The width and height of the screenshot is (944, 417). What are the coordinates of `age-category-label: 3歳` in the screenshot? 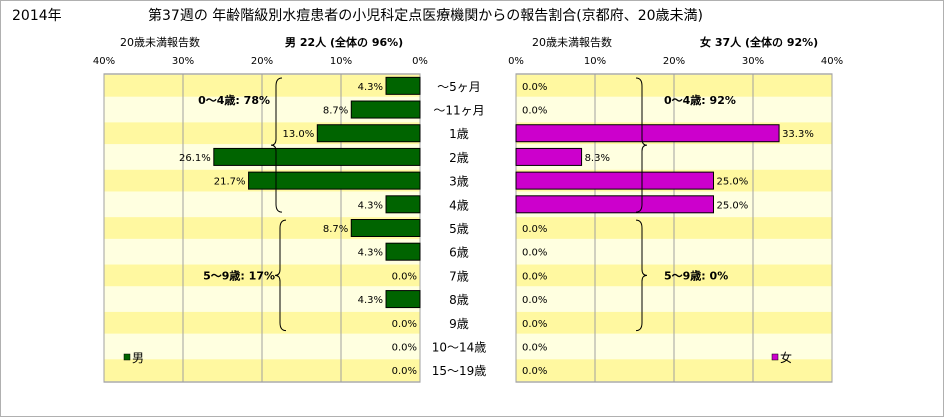 It's located at (459, 182).